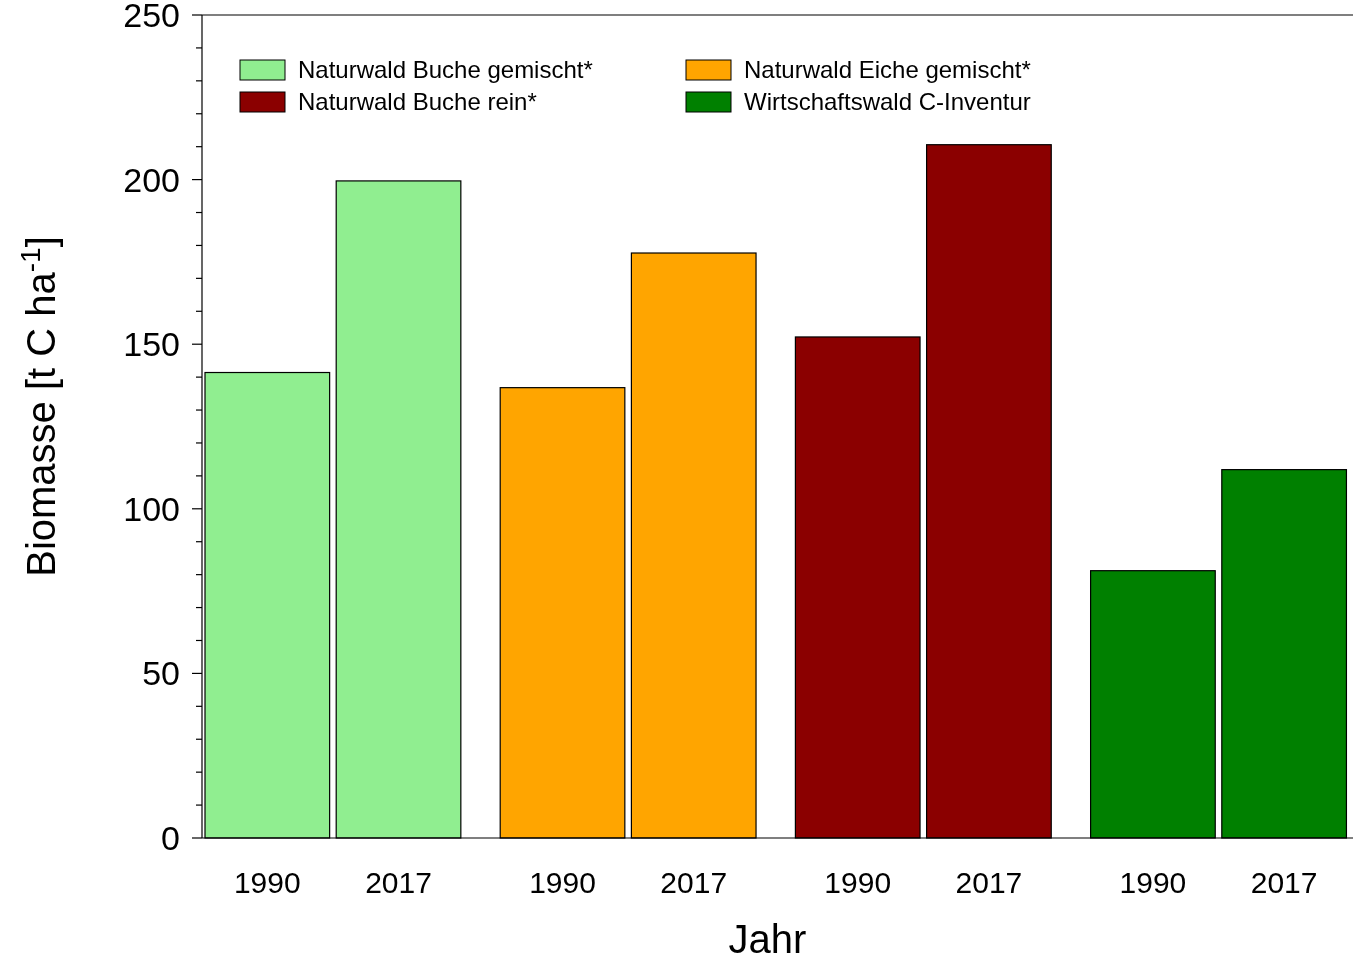 The height and width of the screenshot is (960, 1353). What do you see at coordinates (887, 102) in the screenshot?
I see `legend-label: Wirtschaftswald C-Inventur` at bounding box center [887, 102].